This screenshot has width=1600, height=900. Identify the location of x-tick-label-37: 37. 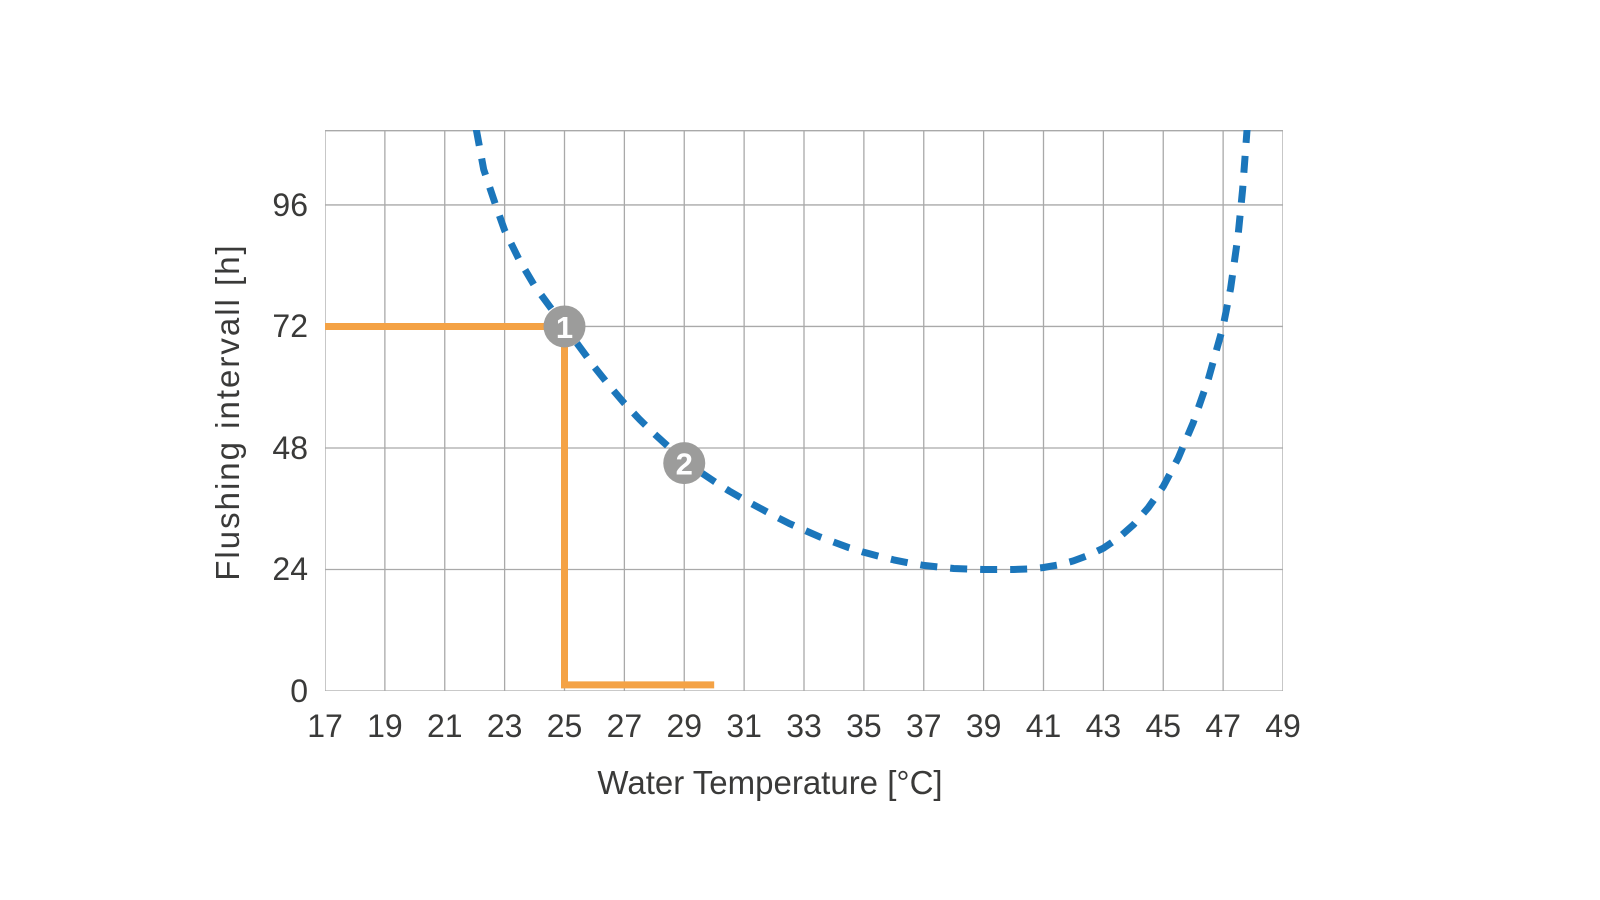
(923, 726).